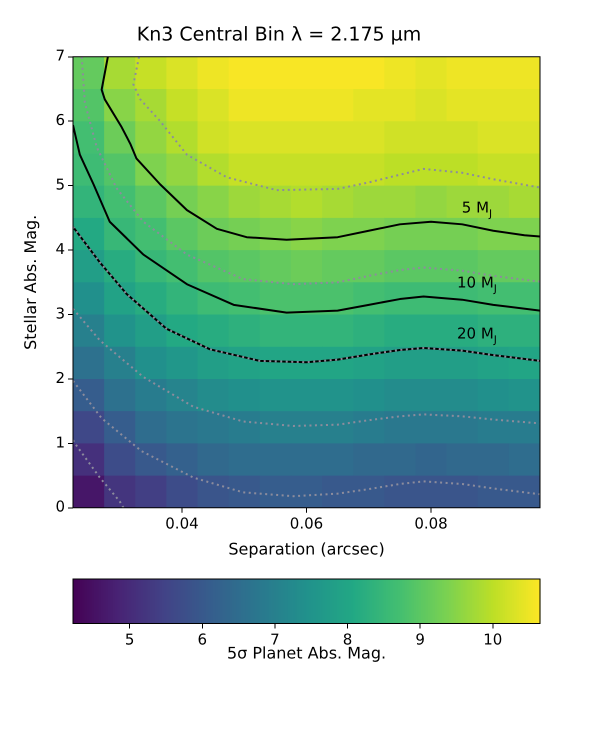  Describe the element at coordinates (182, 523) in the screenshot. I see `x-tick-label: 0.04` at that location.